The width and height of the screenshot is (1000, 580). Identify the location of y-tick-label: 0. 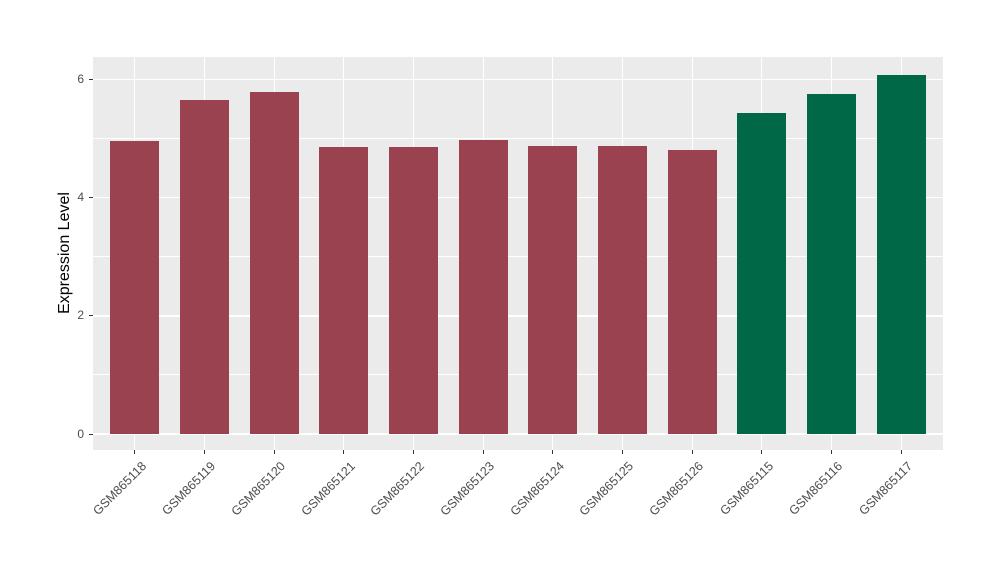
(80, 433).